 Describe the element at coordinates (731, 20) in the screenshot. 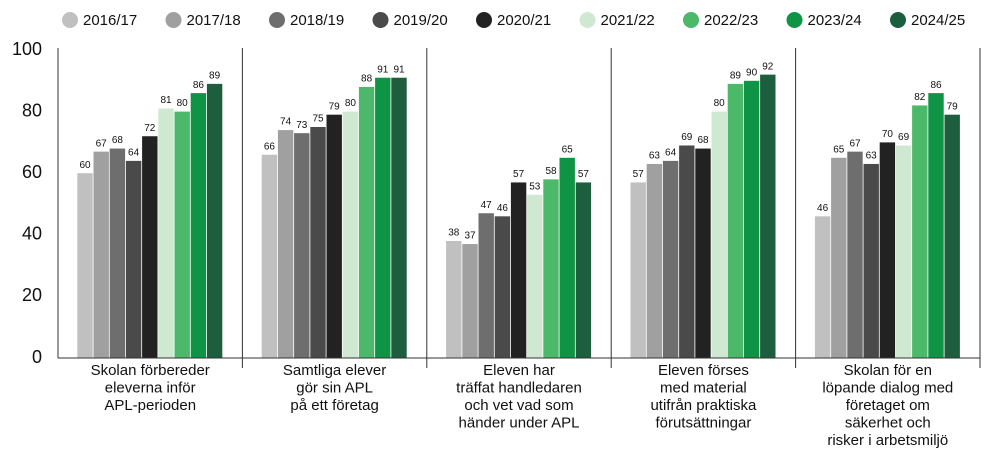

I see `legend-label: 2022/23` at that location.